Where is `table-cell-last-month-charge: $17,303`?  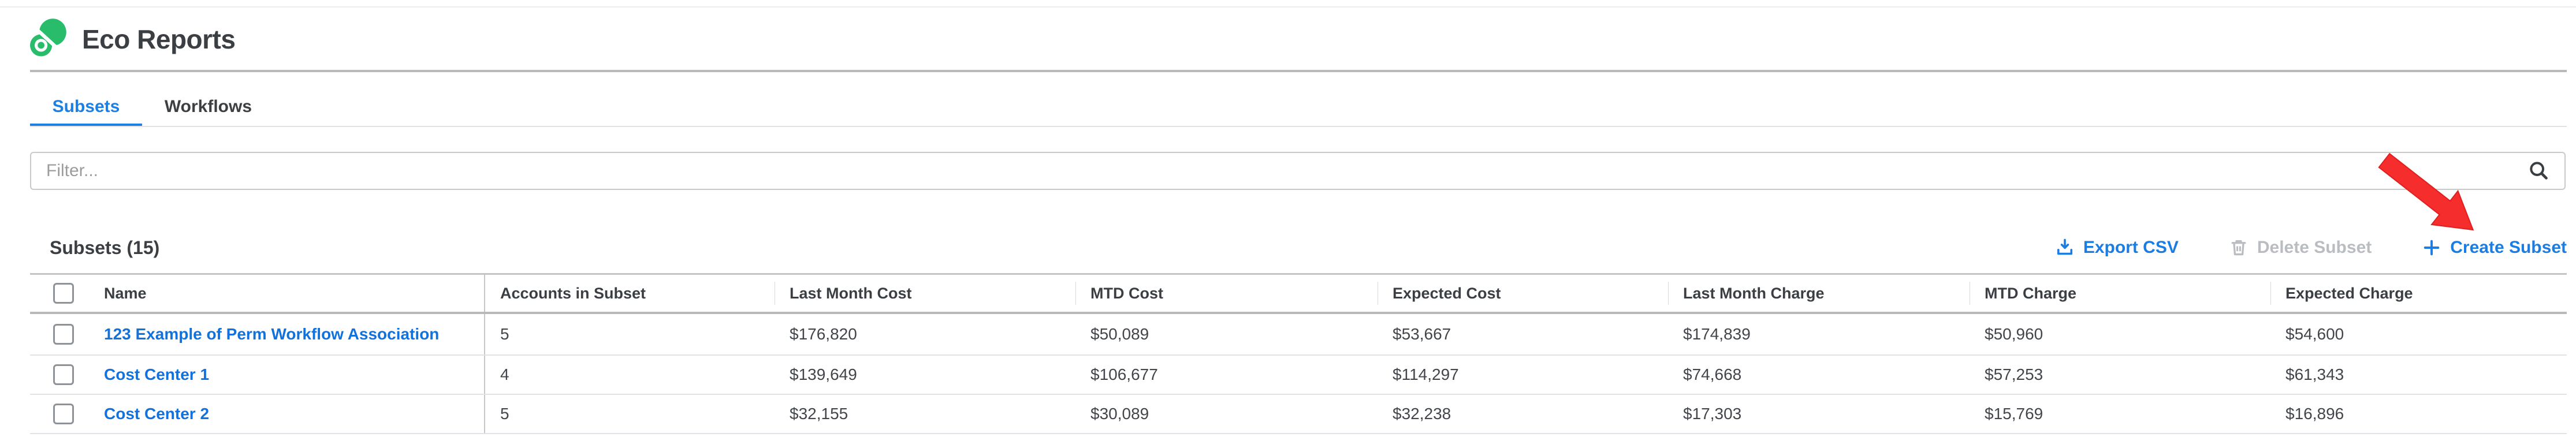
table-cell-last-month-charge: $17,303 is located at coordinates (1819, 414).